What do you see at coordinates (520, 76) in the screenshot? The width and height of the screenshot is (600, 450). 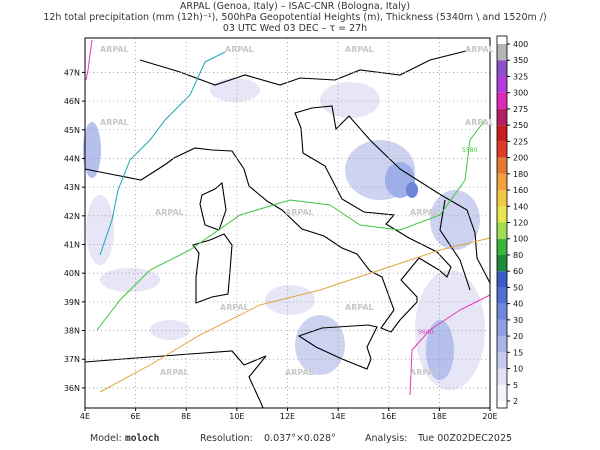 I see `colorbar-label: 325` at bounding box center [520, 76].